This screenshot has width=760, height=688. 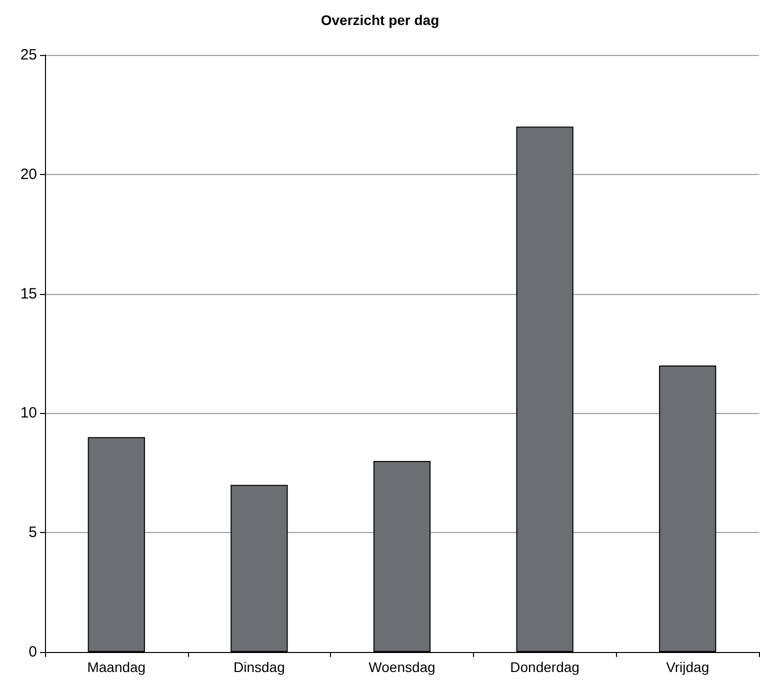 I want to click on y-tick-label: 15, so click(x=28, y=293).